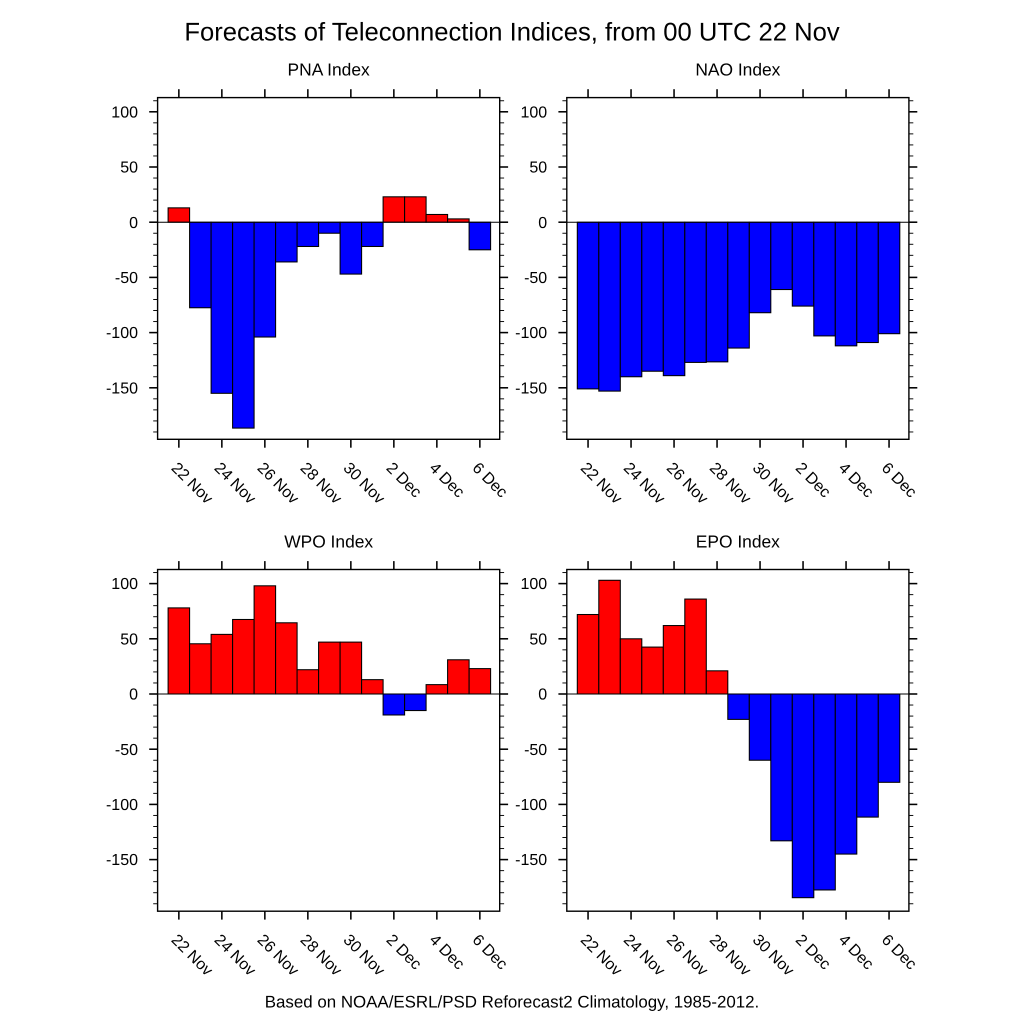  Describe the element at coordinates (737, 70) in the screenshot. I see `svg-text: NAO Index` at that location.